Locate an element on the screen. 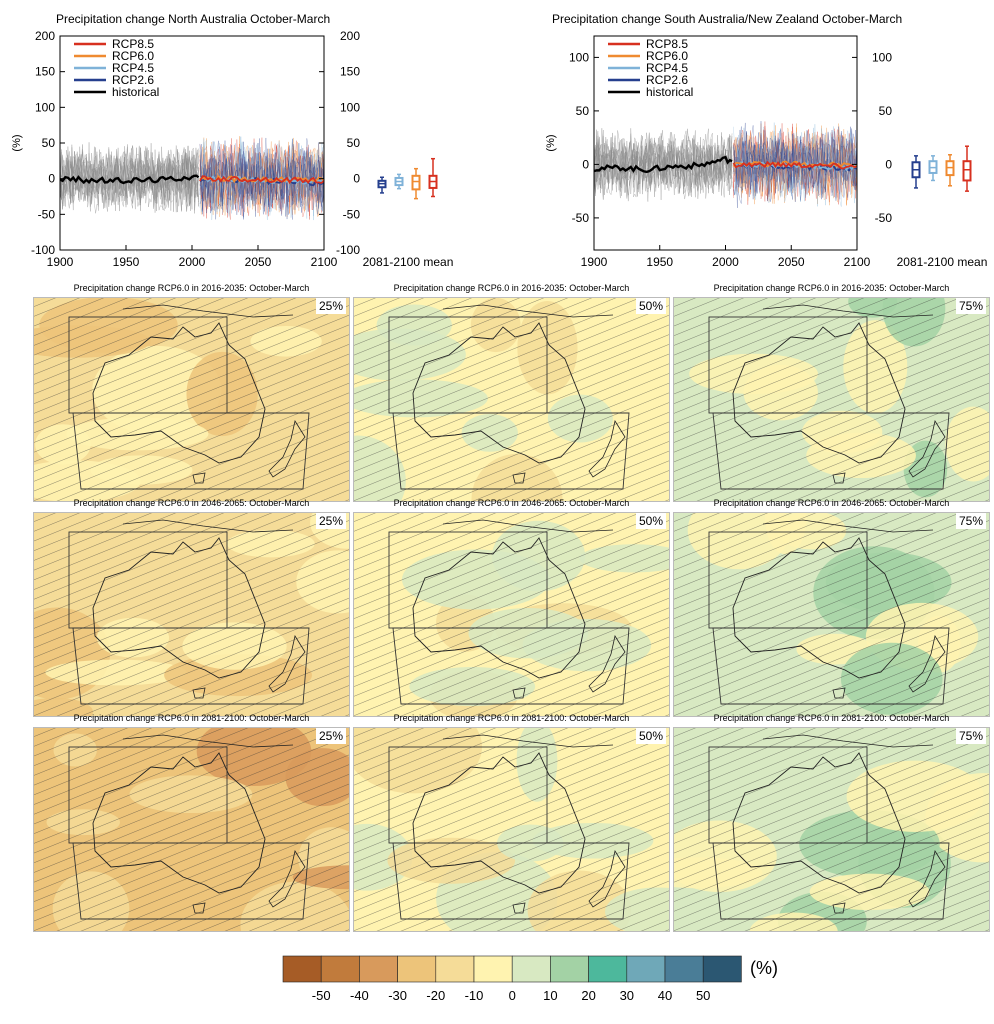 Image resolution: width=994 pixels, height=1024 pixels. box-body is located at coordinates (416, 182).